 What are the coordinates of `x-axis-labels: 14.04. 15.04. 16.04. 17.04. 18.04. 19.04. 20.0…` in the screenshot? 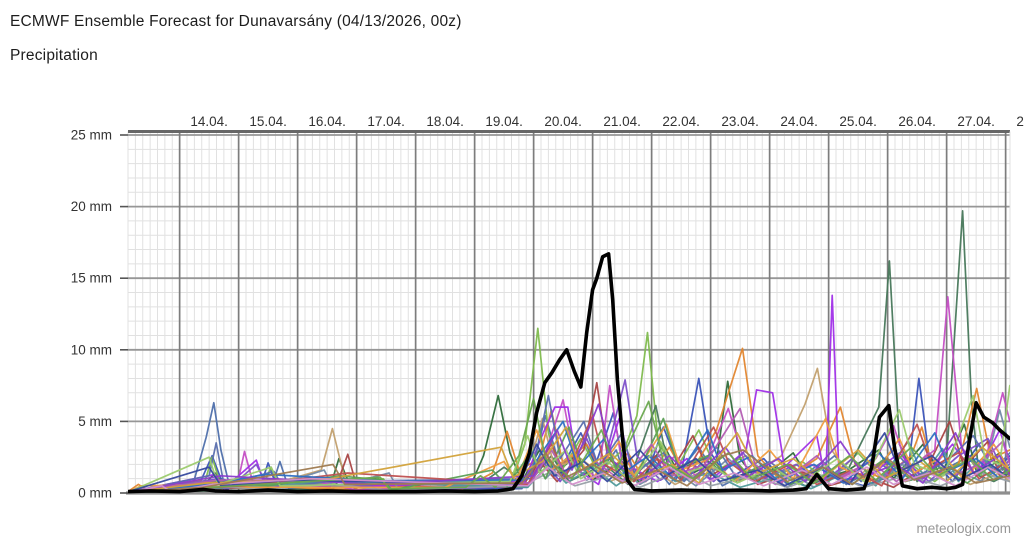 It's located at (607, 121).